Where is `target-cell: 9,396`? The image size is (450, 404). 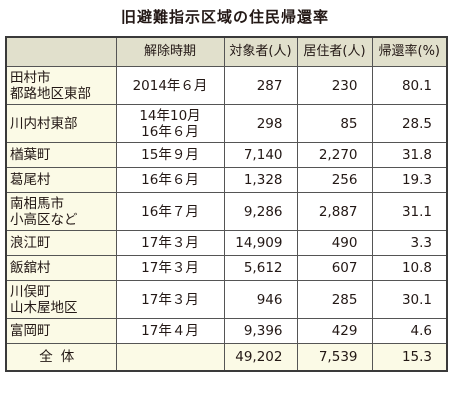 target-cell: 9,396 is located at coordinates (260, 331).